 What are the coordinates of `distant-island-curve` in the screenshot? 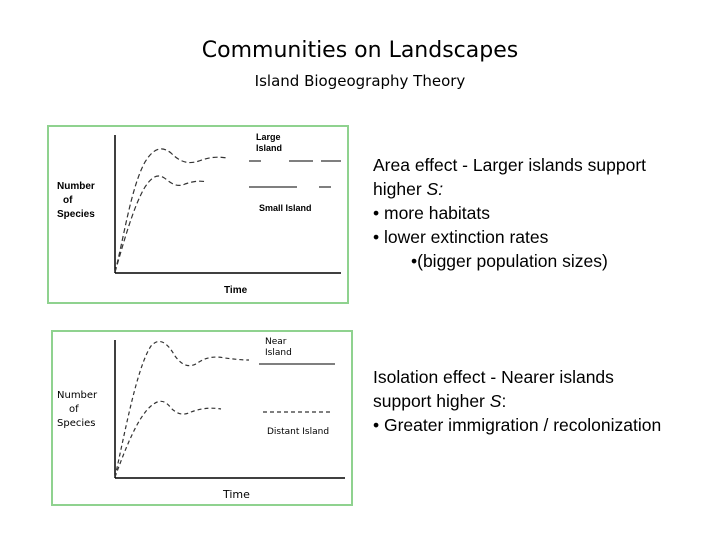 It's located at (168, 439).